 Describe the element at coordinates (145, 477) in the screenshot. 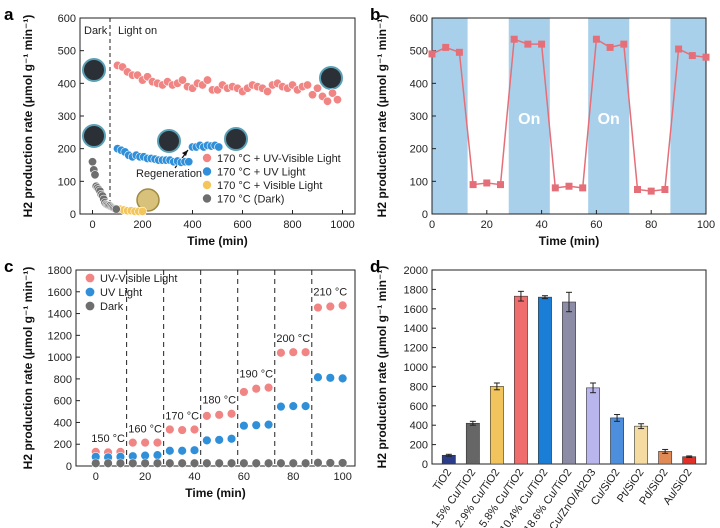

I see `x-tick-label: 20` at that location.